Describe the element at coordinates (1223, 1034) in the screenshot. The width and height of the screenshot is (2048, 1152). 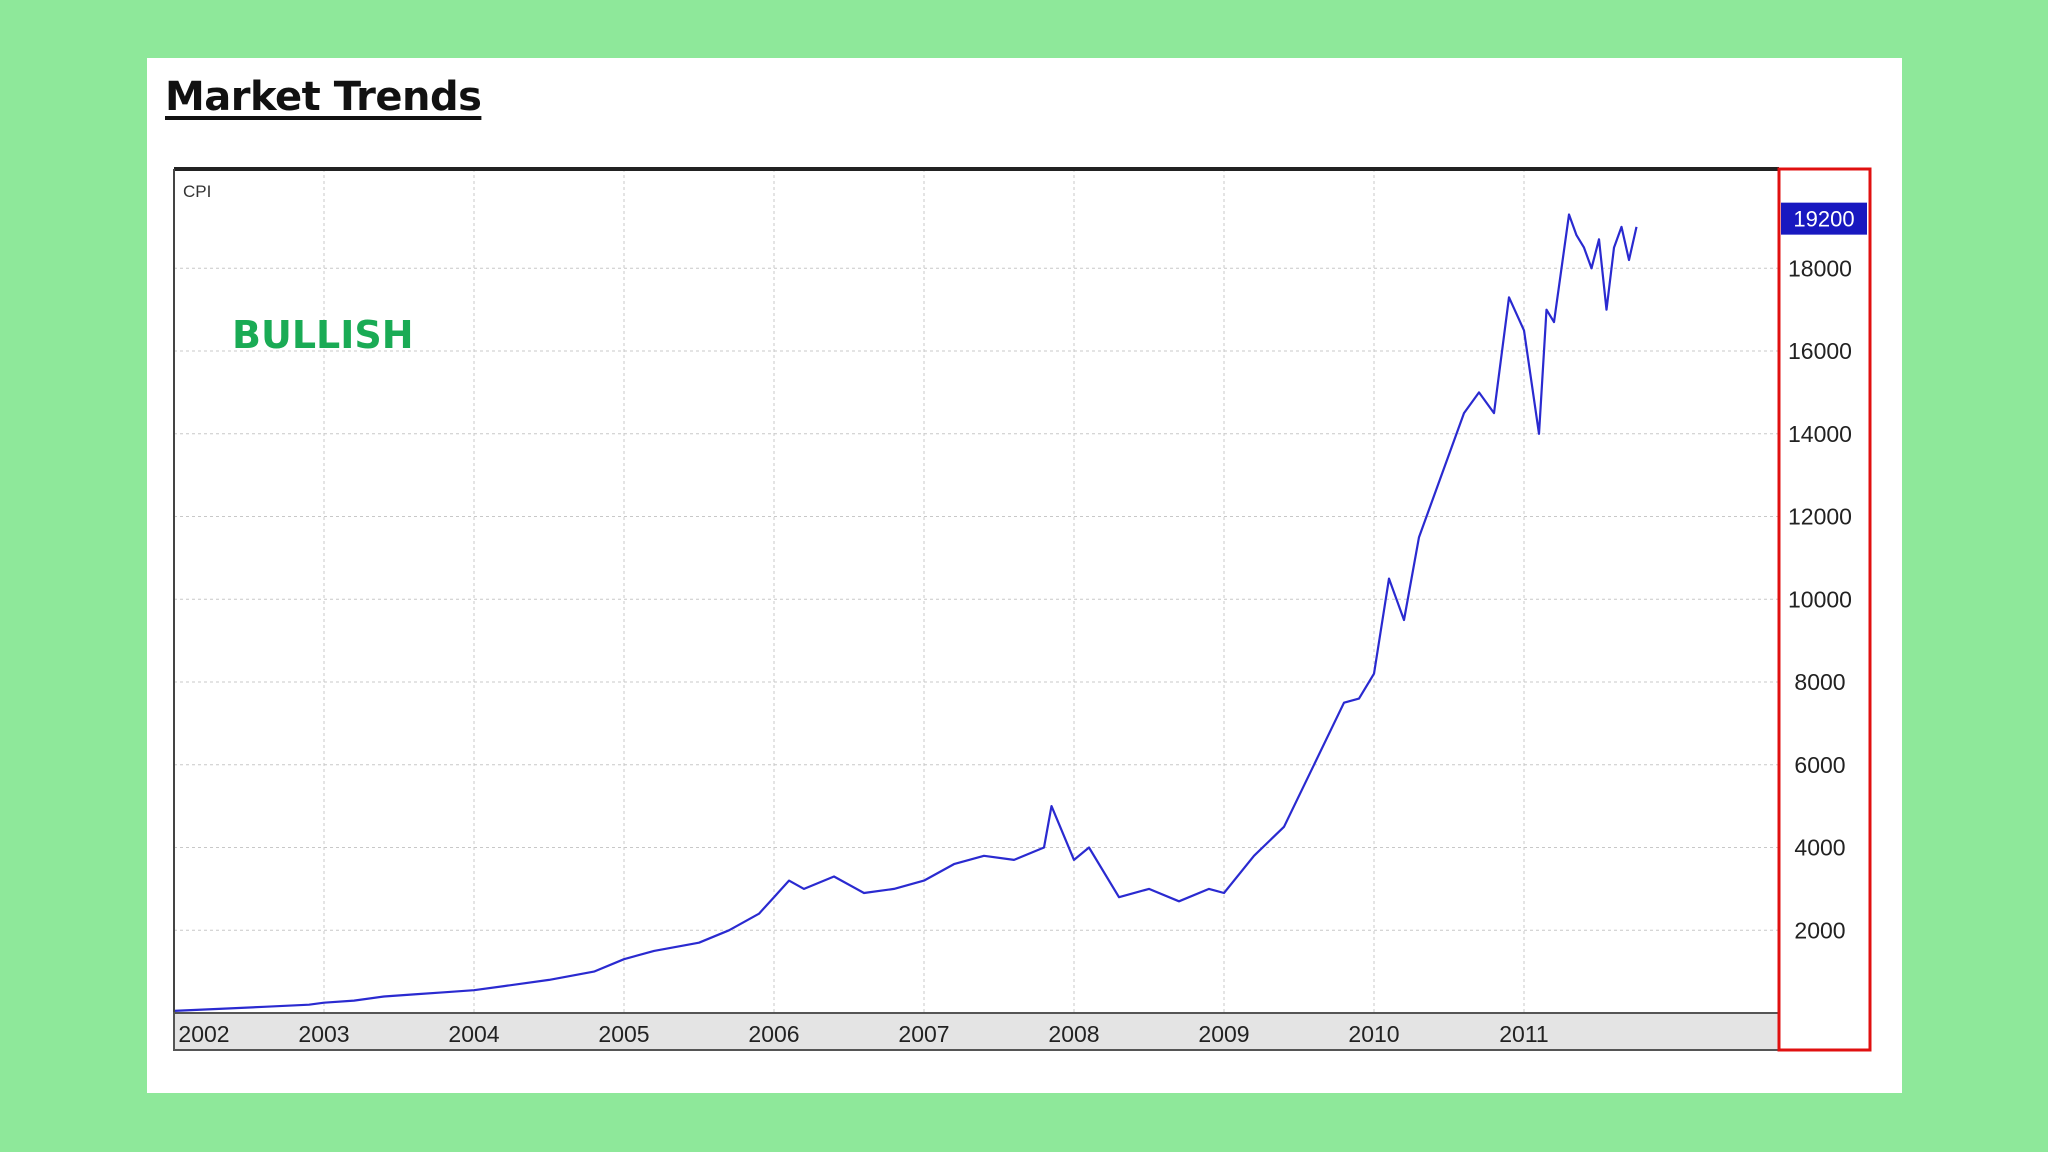
I see `x-tick-label: 2009` at that location.